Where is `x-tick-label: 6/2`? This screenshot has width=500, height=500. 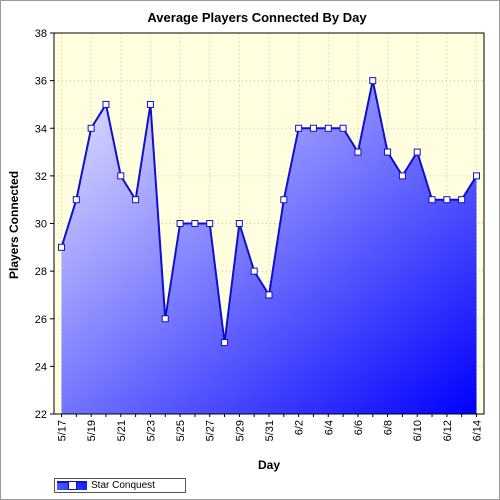
x-tick-label: 6/2 is located at coordinates (300, 427).